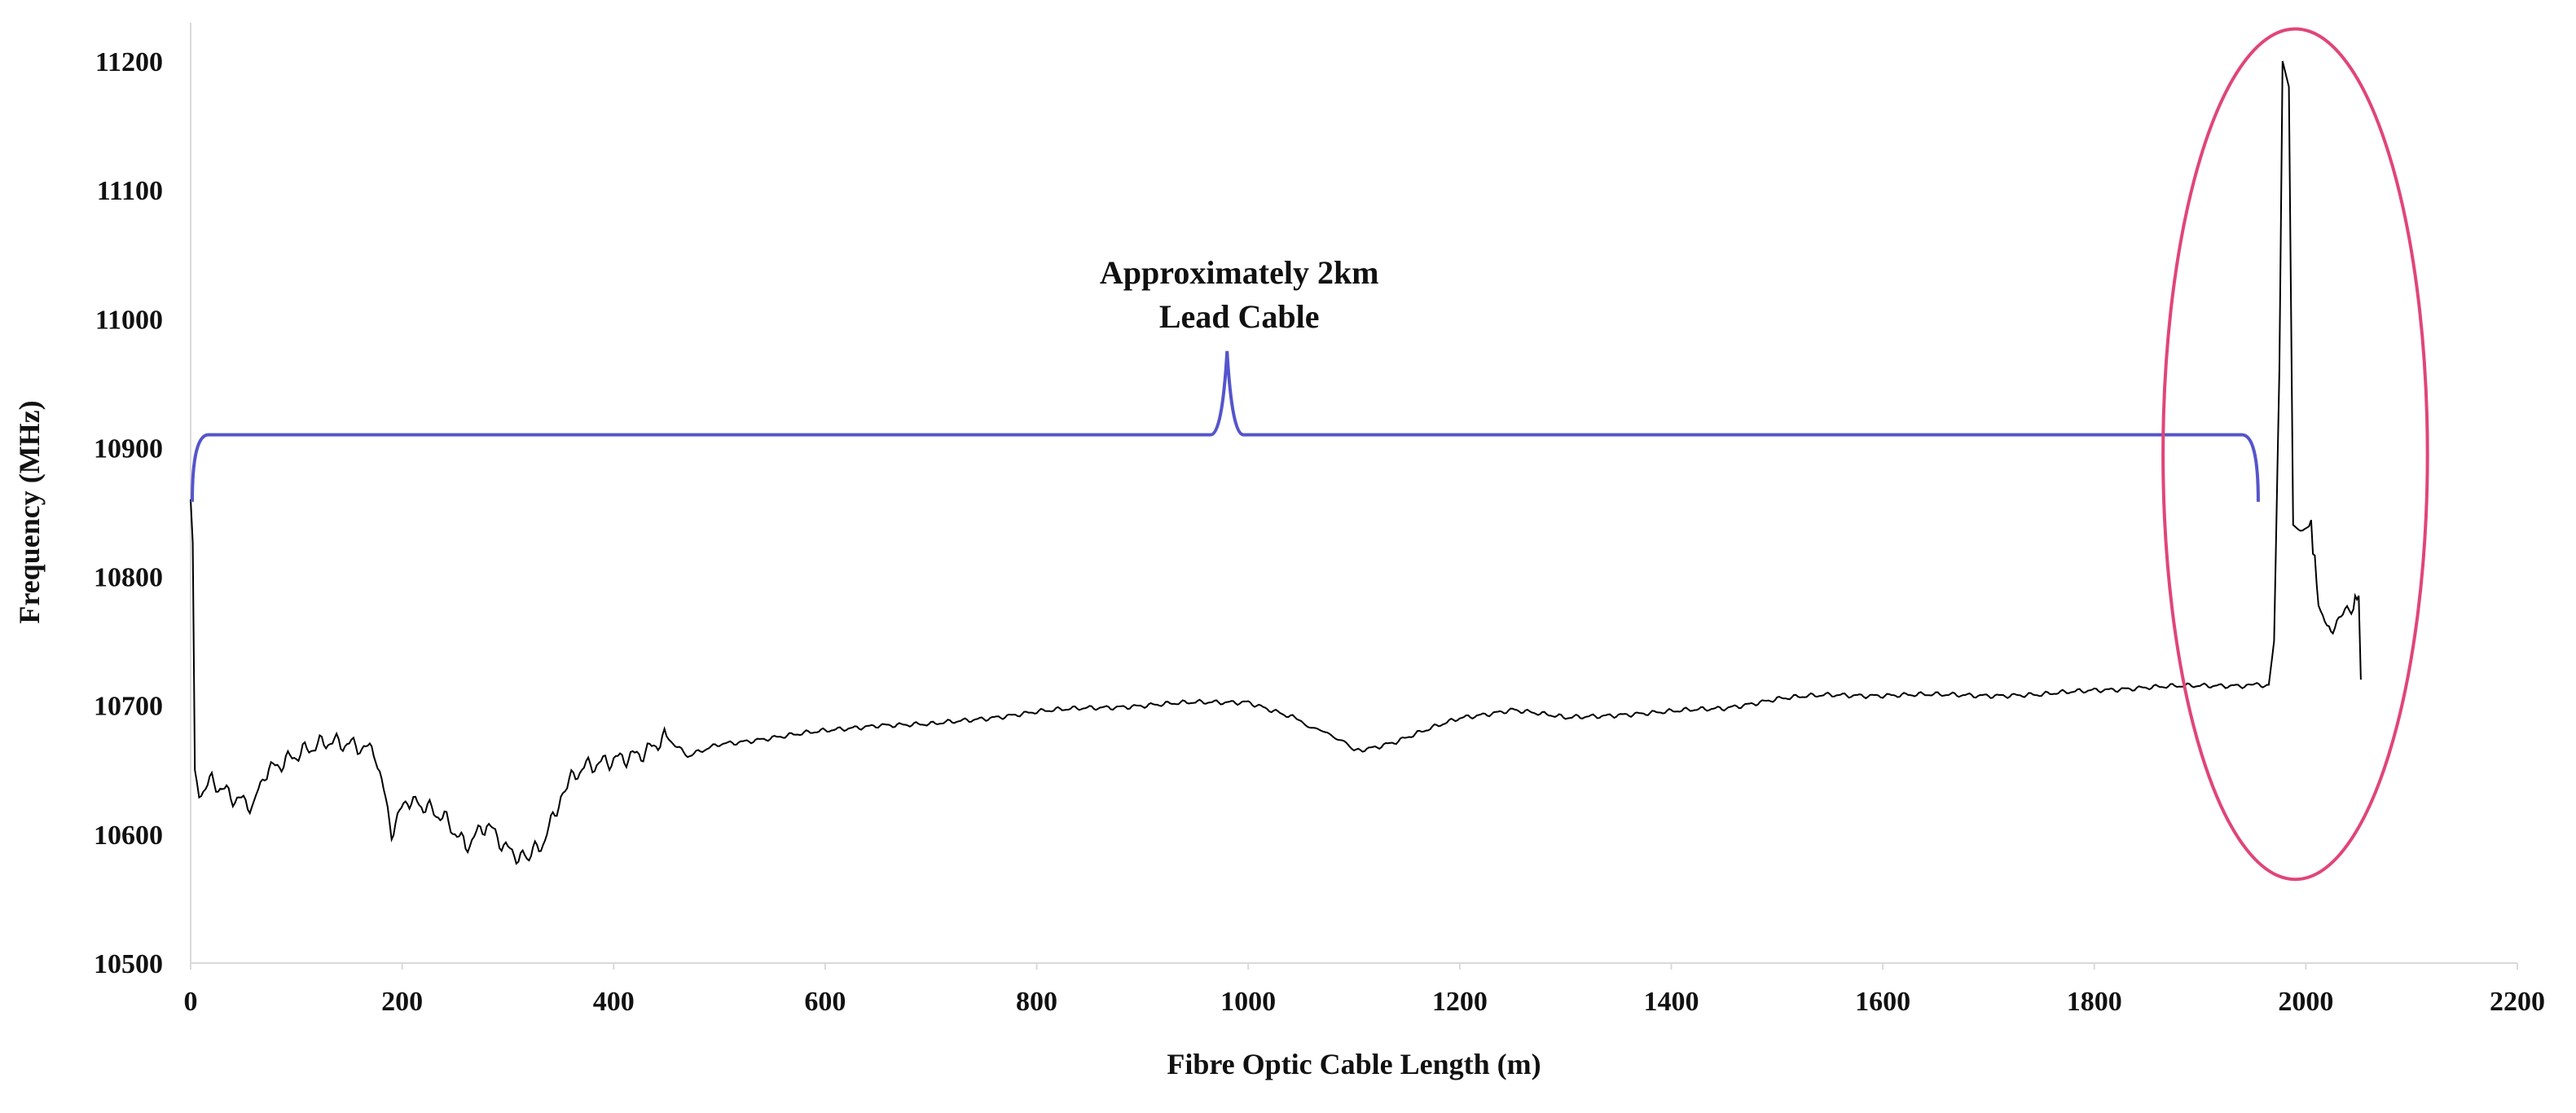 This screenshot has width=2576, height=1113. What do you see at coordinates (614, 1002) in the screenshot?
I see `x-tick-label: 400` at bounding box center [614, 1002].